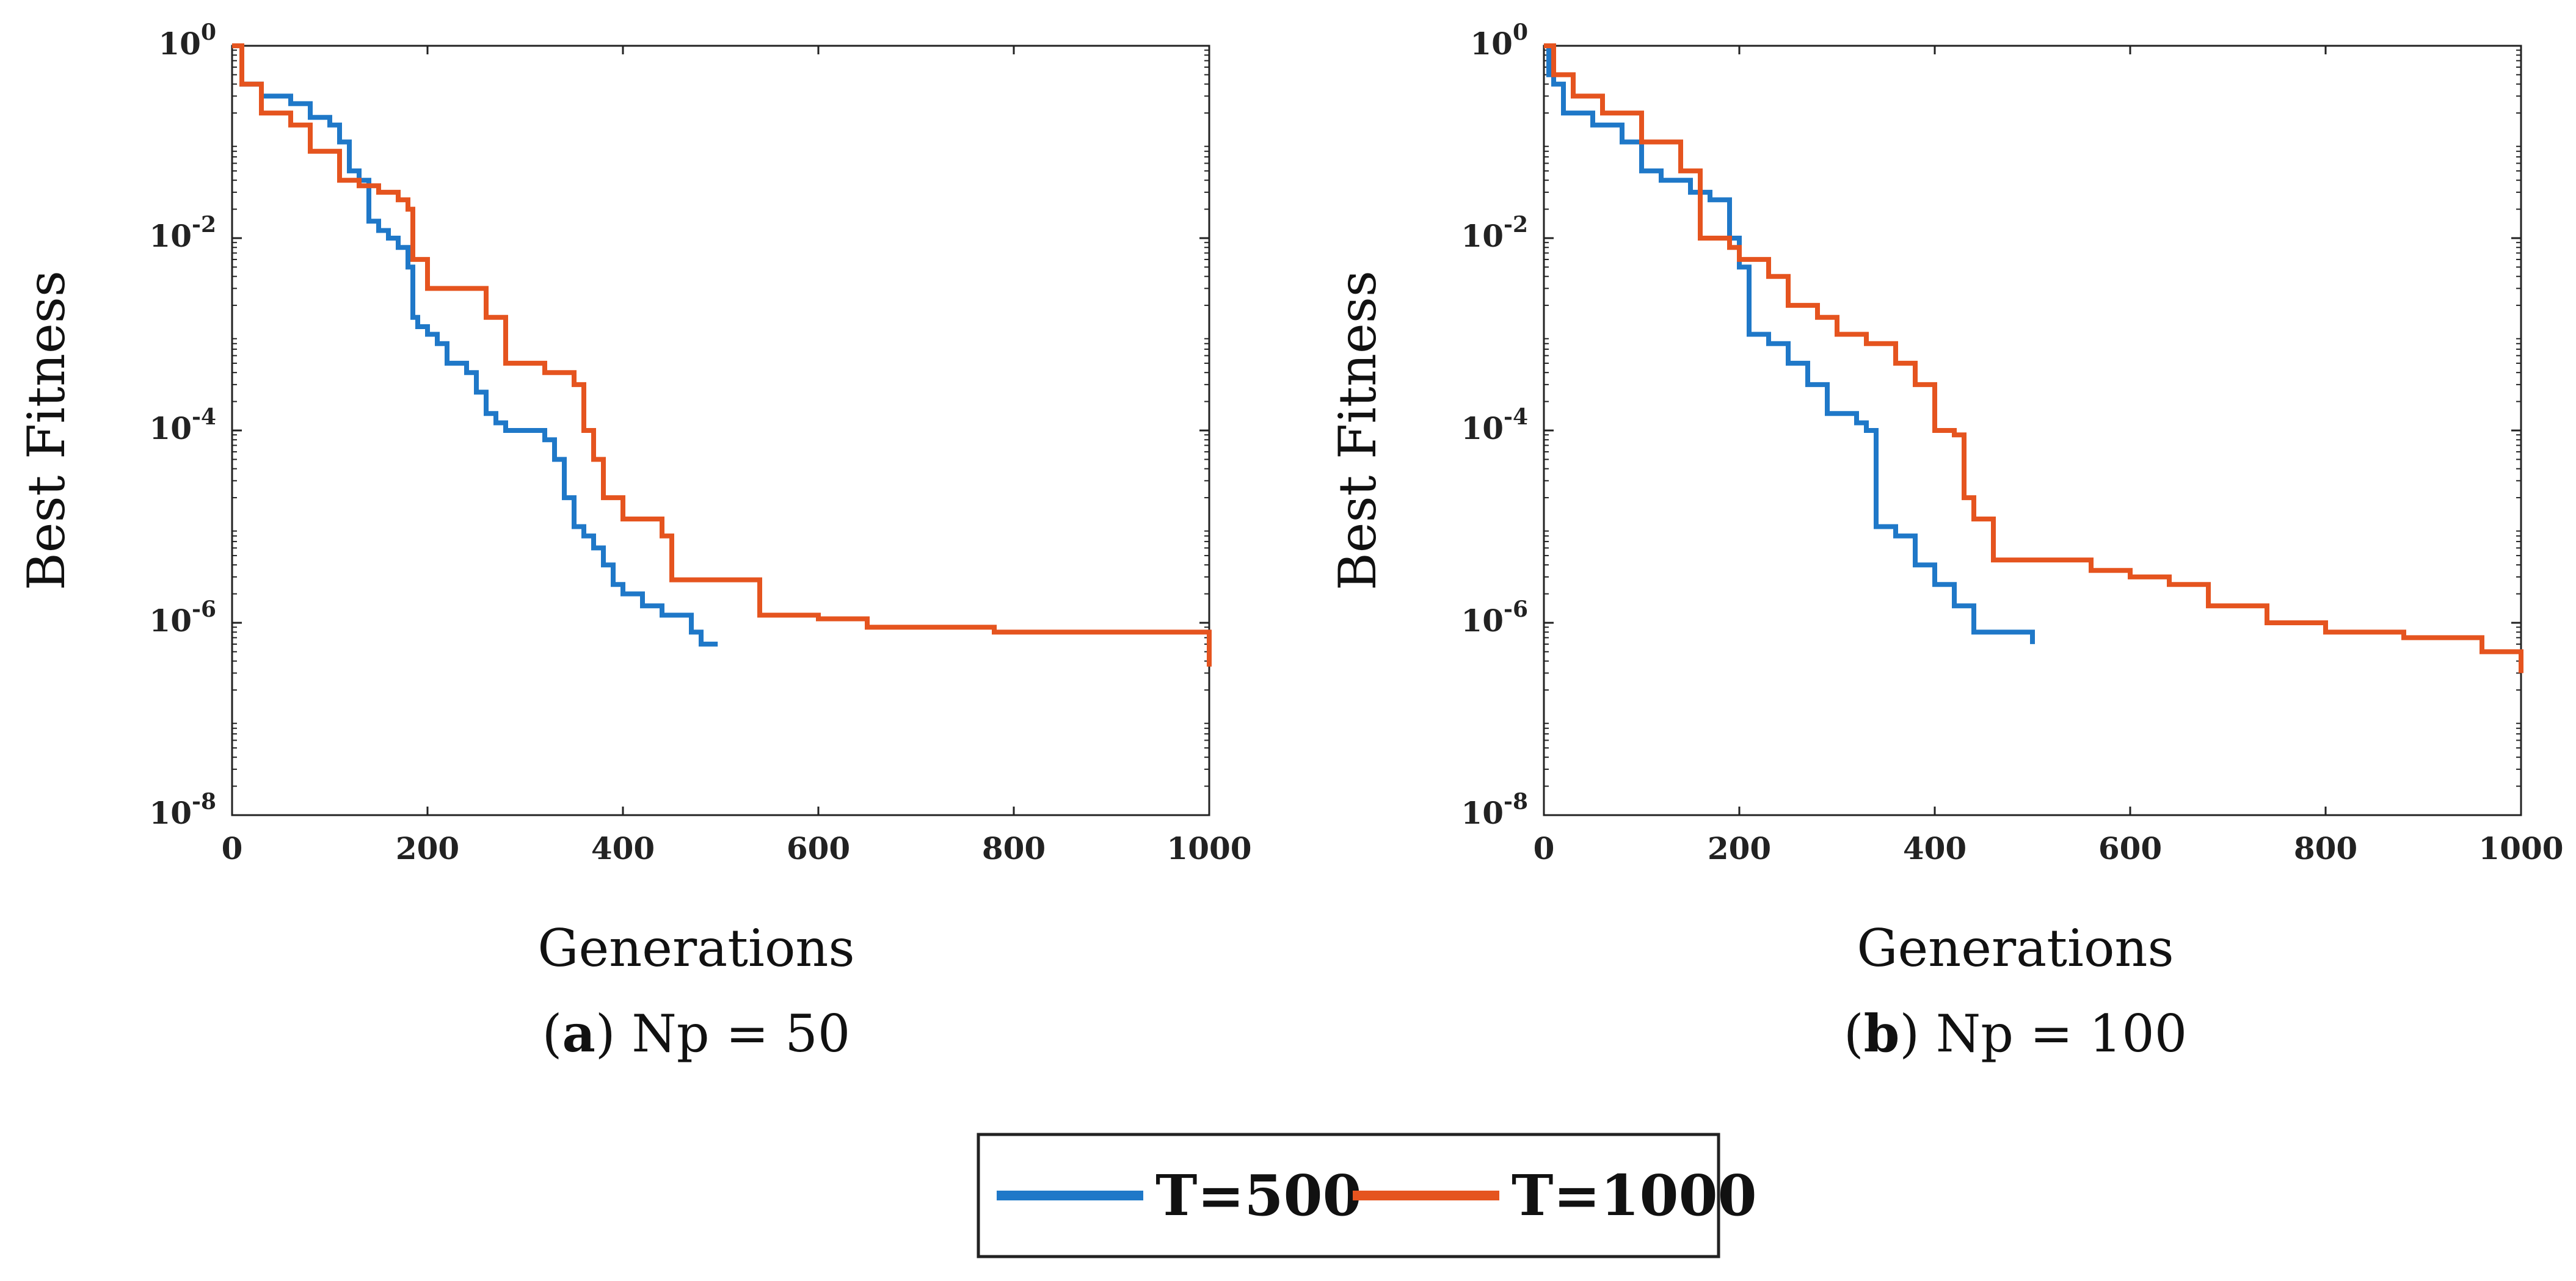 This screenshot has width=2576, height=1281. What do you see at coordinates (232, 848) in the screenshot?
I see `a-xtick-label-0: 0` at bounding box center [232, 848].